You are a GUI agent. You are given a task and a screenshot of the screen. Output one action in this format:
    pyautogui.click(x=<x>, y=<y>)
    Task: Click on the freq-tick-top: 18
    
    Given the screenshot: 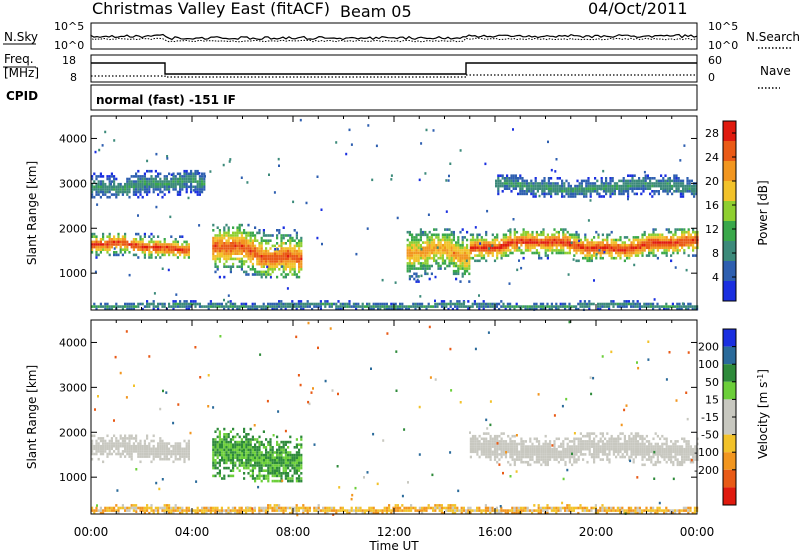 What is the action you would take?
    pyautogui.click(x=69, y=60)
    